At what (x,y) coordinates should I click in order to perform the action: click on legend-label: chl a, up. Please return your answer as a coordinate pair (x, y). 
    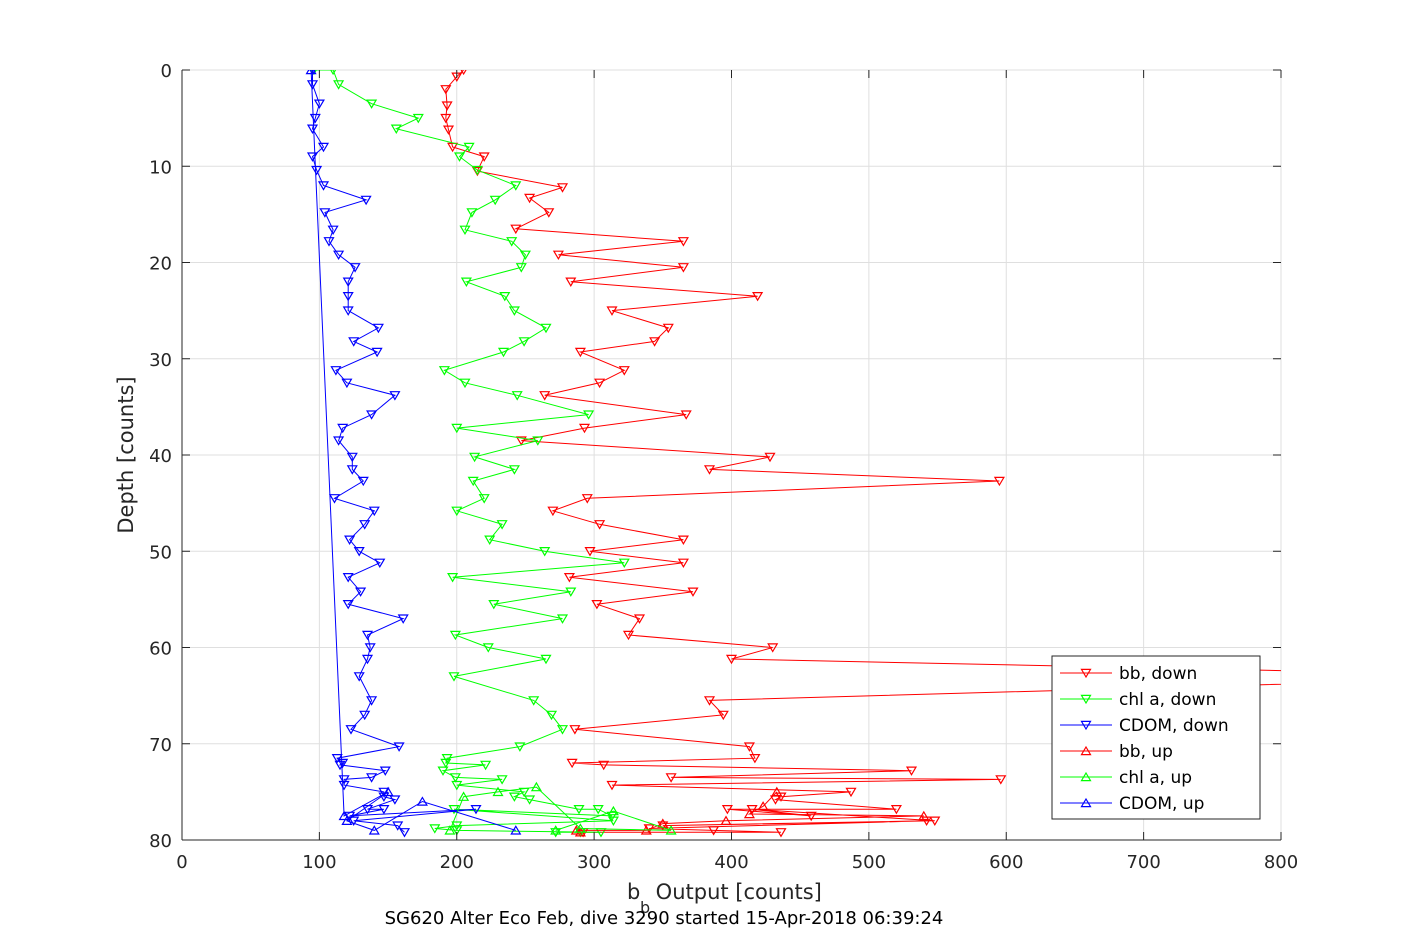
    Looking at the image, I should click on (1155, 778).